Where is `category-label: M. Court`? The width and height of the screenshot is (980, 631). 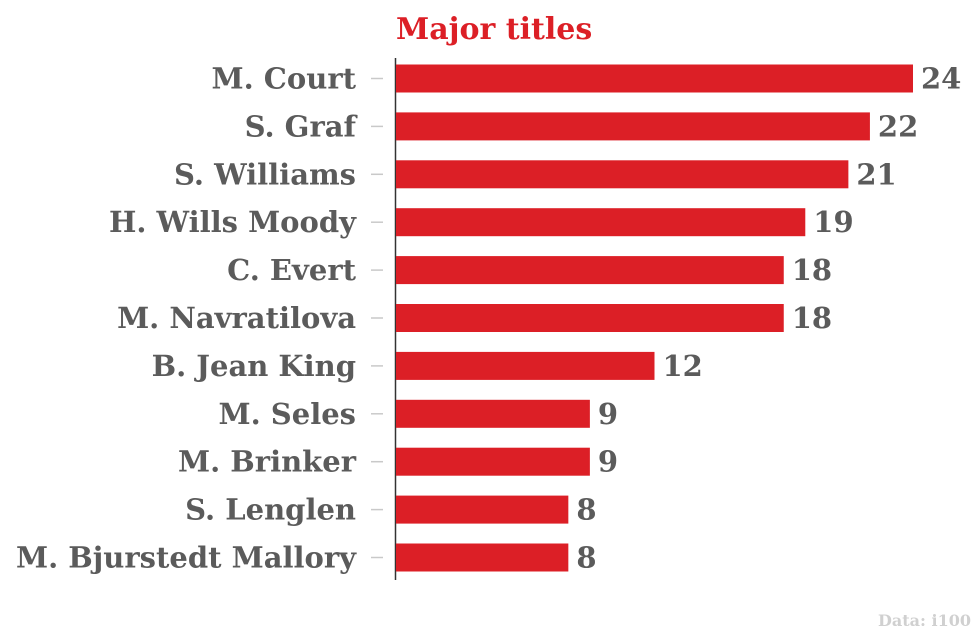 category-label: M. Court is located at coordinates (284, 79).